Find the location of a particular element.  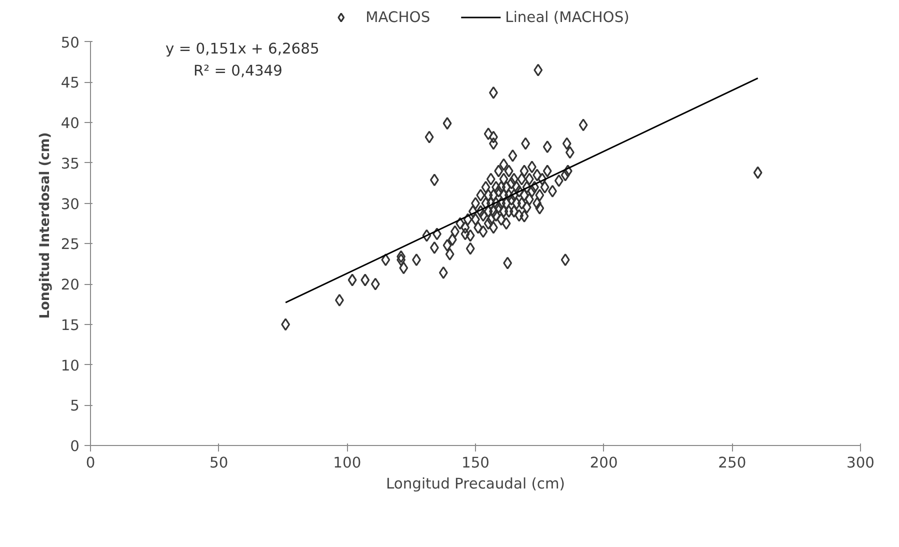

y-tick-label: 50 is located at coordinates (70, 43).